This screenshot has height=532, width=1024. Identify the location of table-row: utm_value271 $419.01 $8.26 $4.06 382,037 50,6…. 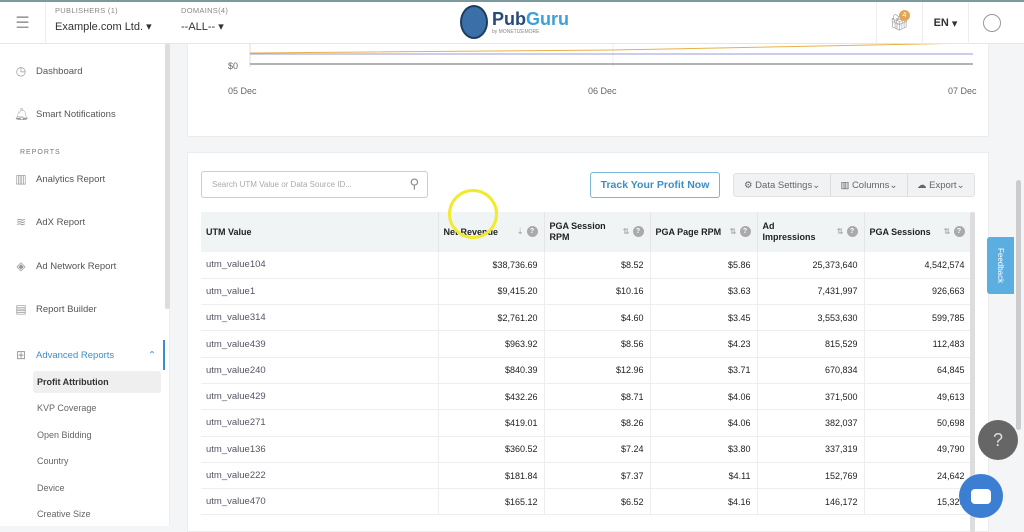
(586, 423).